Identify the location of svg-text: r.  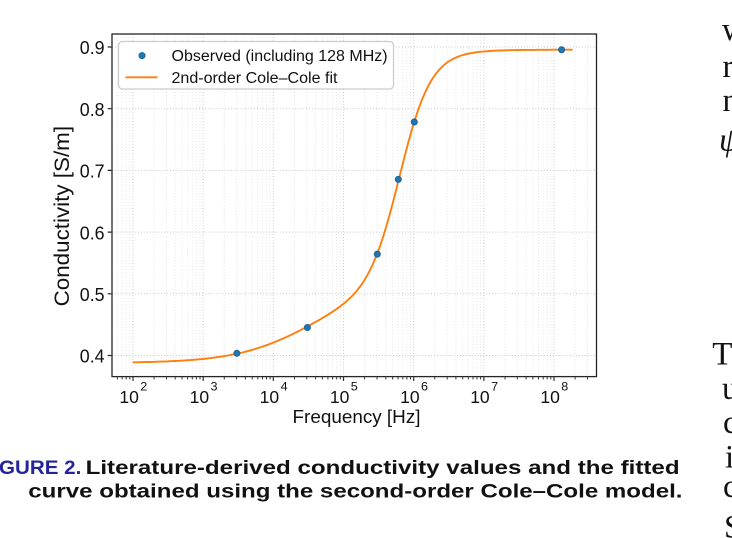
(727, 67).